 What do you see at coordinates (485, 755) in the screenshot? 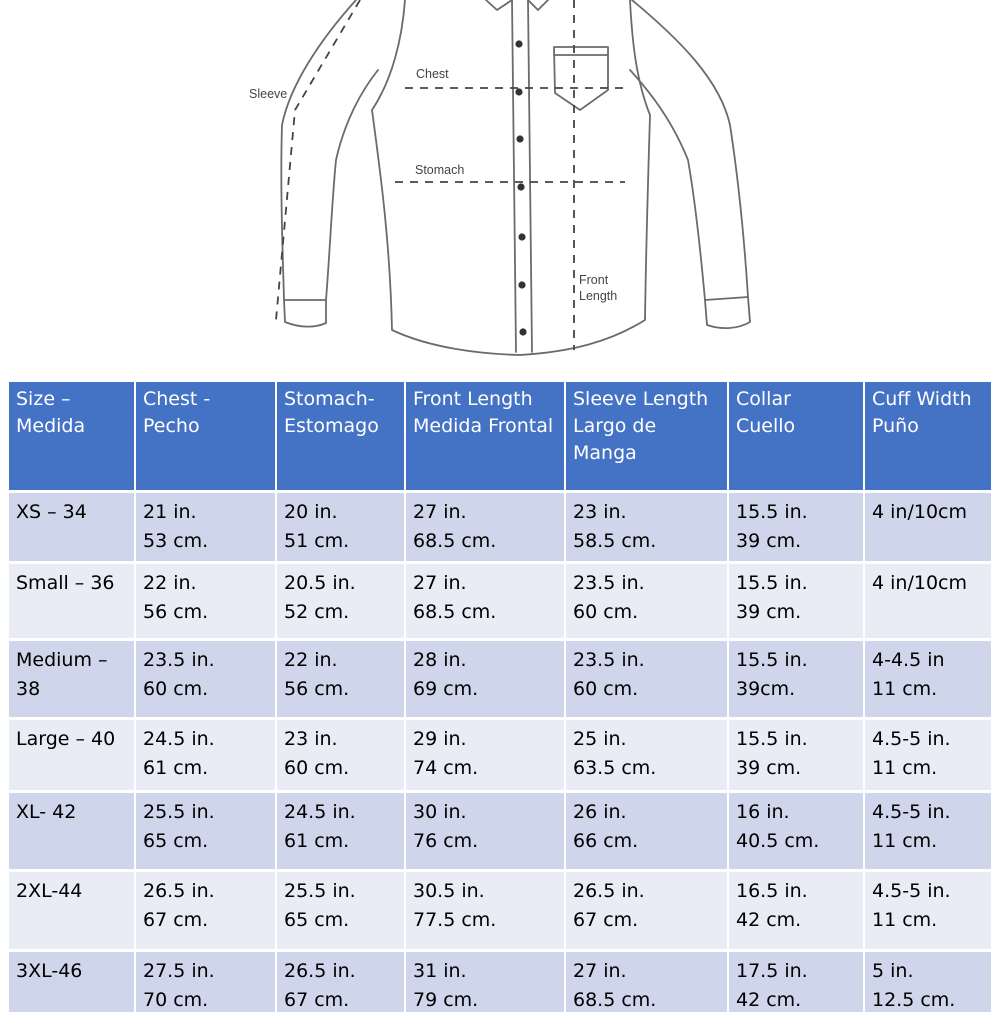
I see `front-length-cell: 29 in.74 cm.` at bounding box center [485, 755].